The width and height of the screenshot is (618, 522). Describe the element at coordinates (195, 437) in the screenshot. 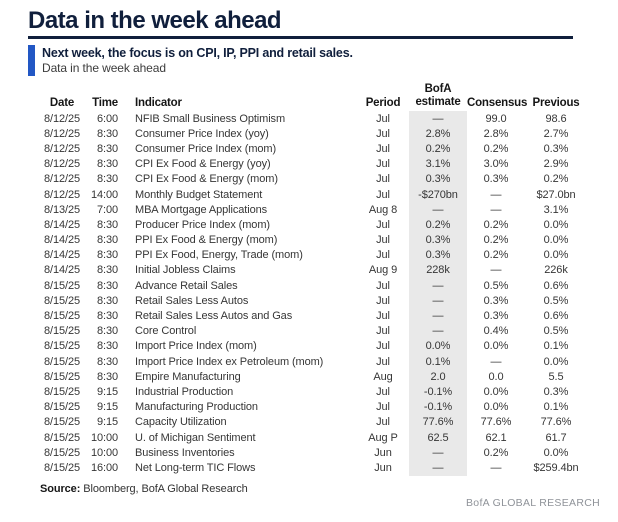

I see `cell-indicator: U. of Michigan Sentiment` at that location.